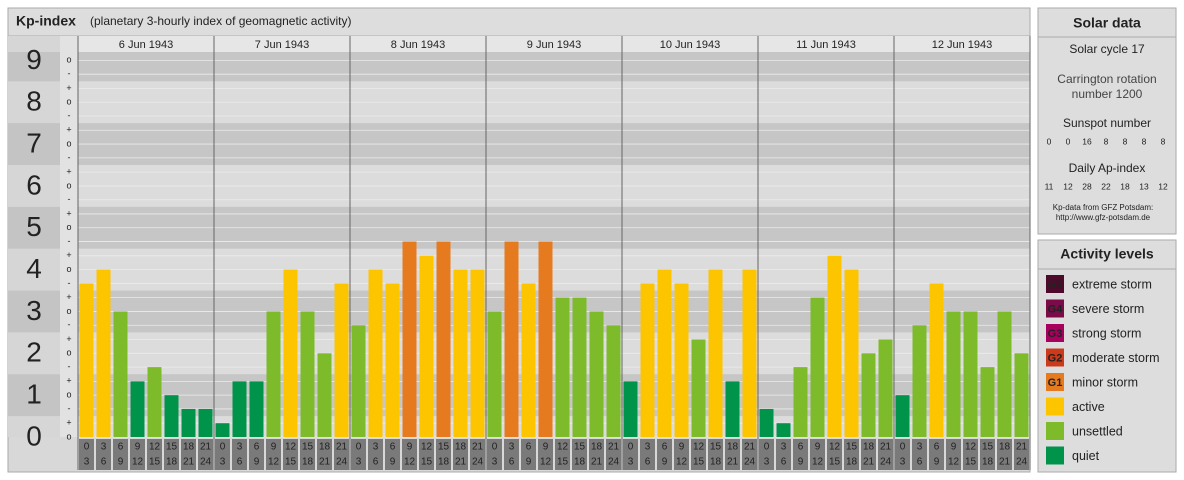  Describe the element at coordinates (826, 45) in the screenshot. I see `date-label: 11 Jun 1943` at that location.